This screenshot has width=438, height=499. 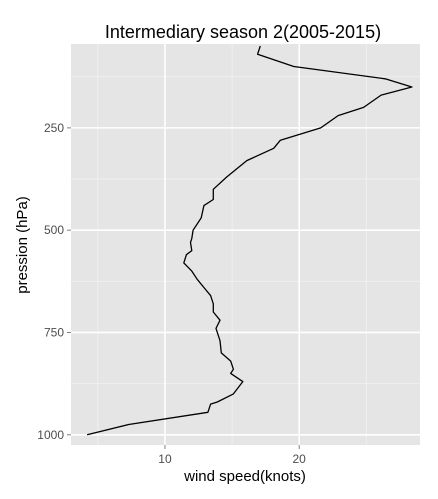 I want to click on x-tick-label: 20, so click(x=300, y=459).